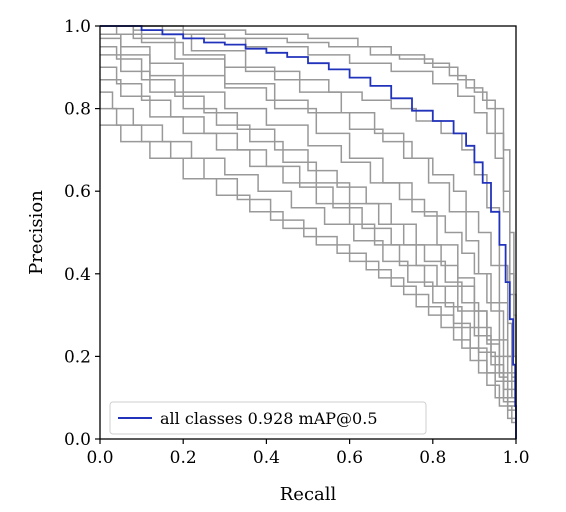  I want to click on x-tick-label-3: 0.6, so click(349, 458).